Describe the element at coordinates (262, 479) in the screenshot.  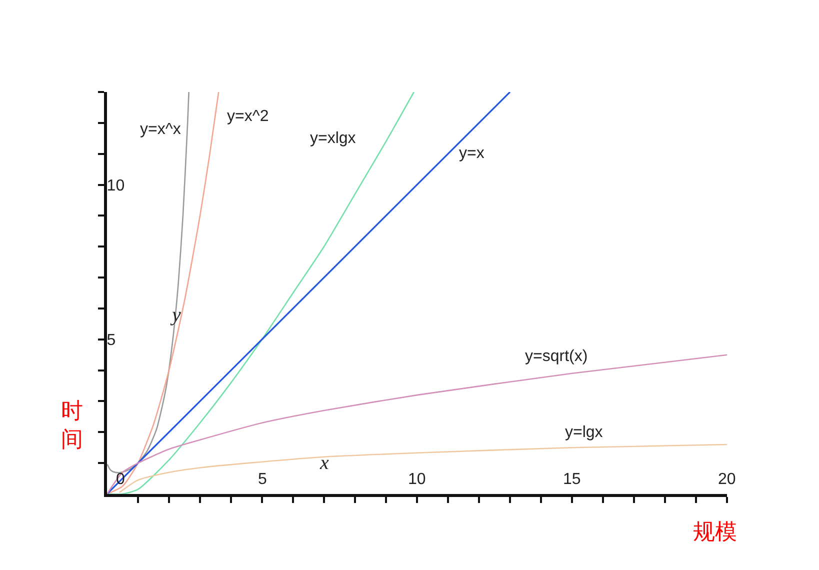
I see `x-tick-label: 5` at that location.